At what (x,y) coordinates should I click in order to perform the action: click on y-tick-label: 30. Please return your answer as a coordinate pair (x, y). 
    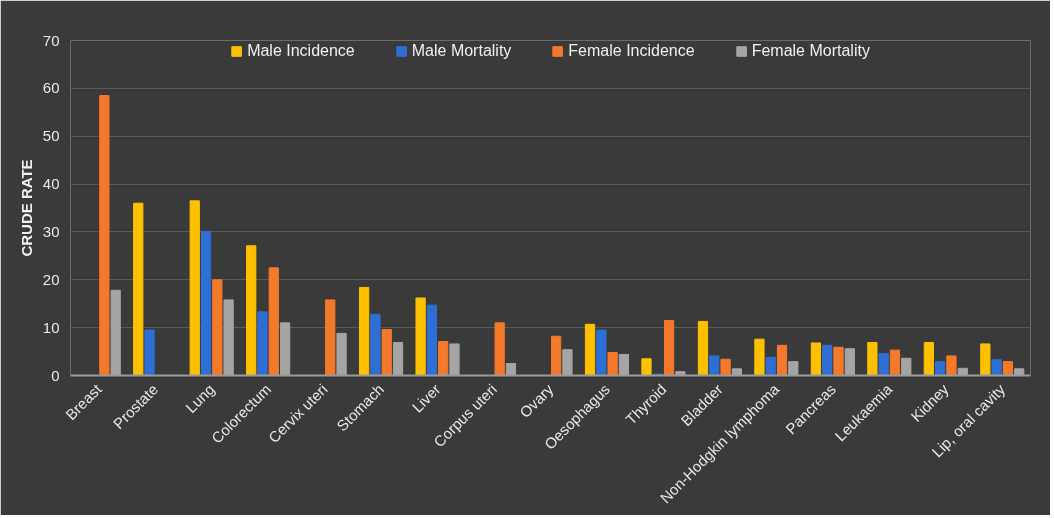
    Looking at the image, I should click on (51, 231).